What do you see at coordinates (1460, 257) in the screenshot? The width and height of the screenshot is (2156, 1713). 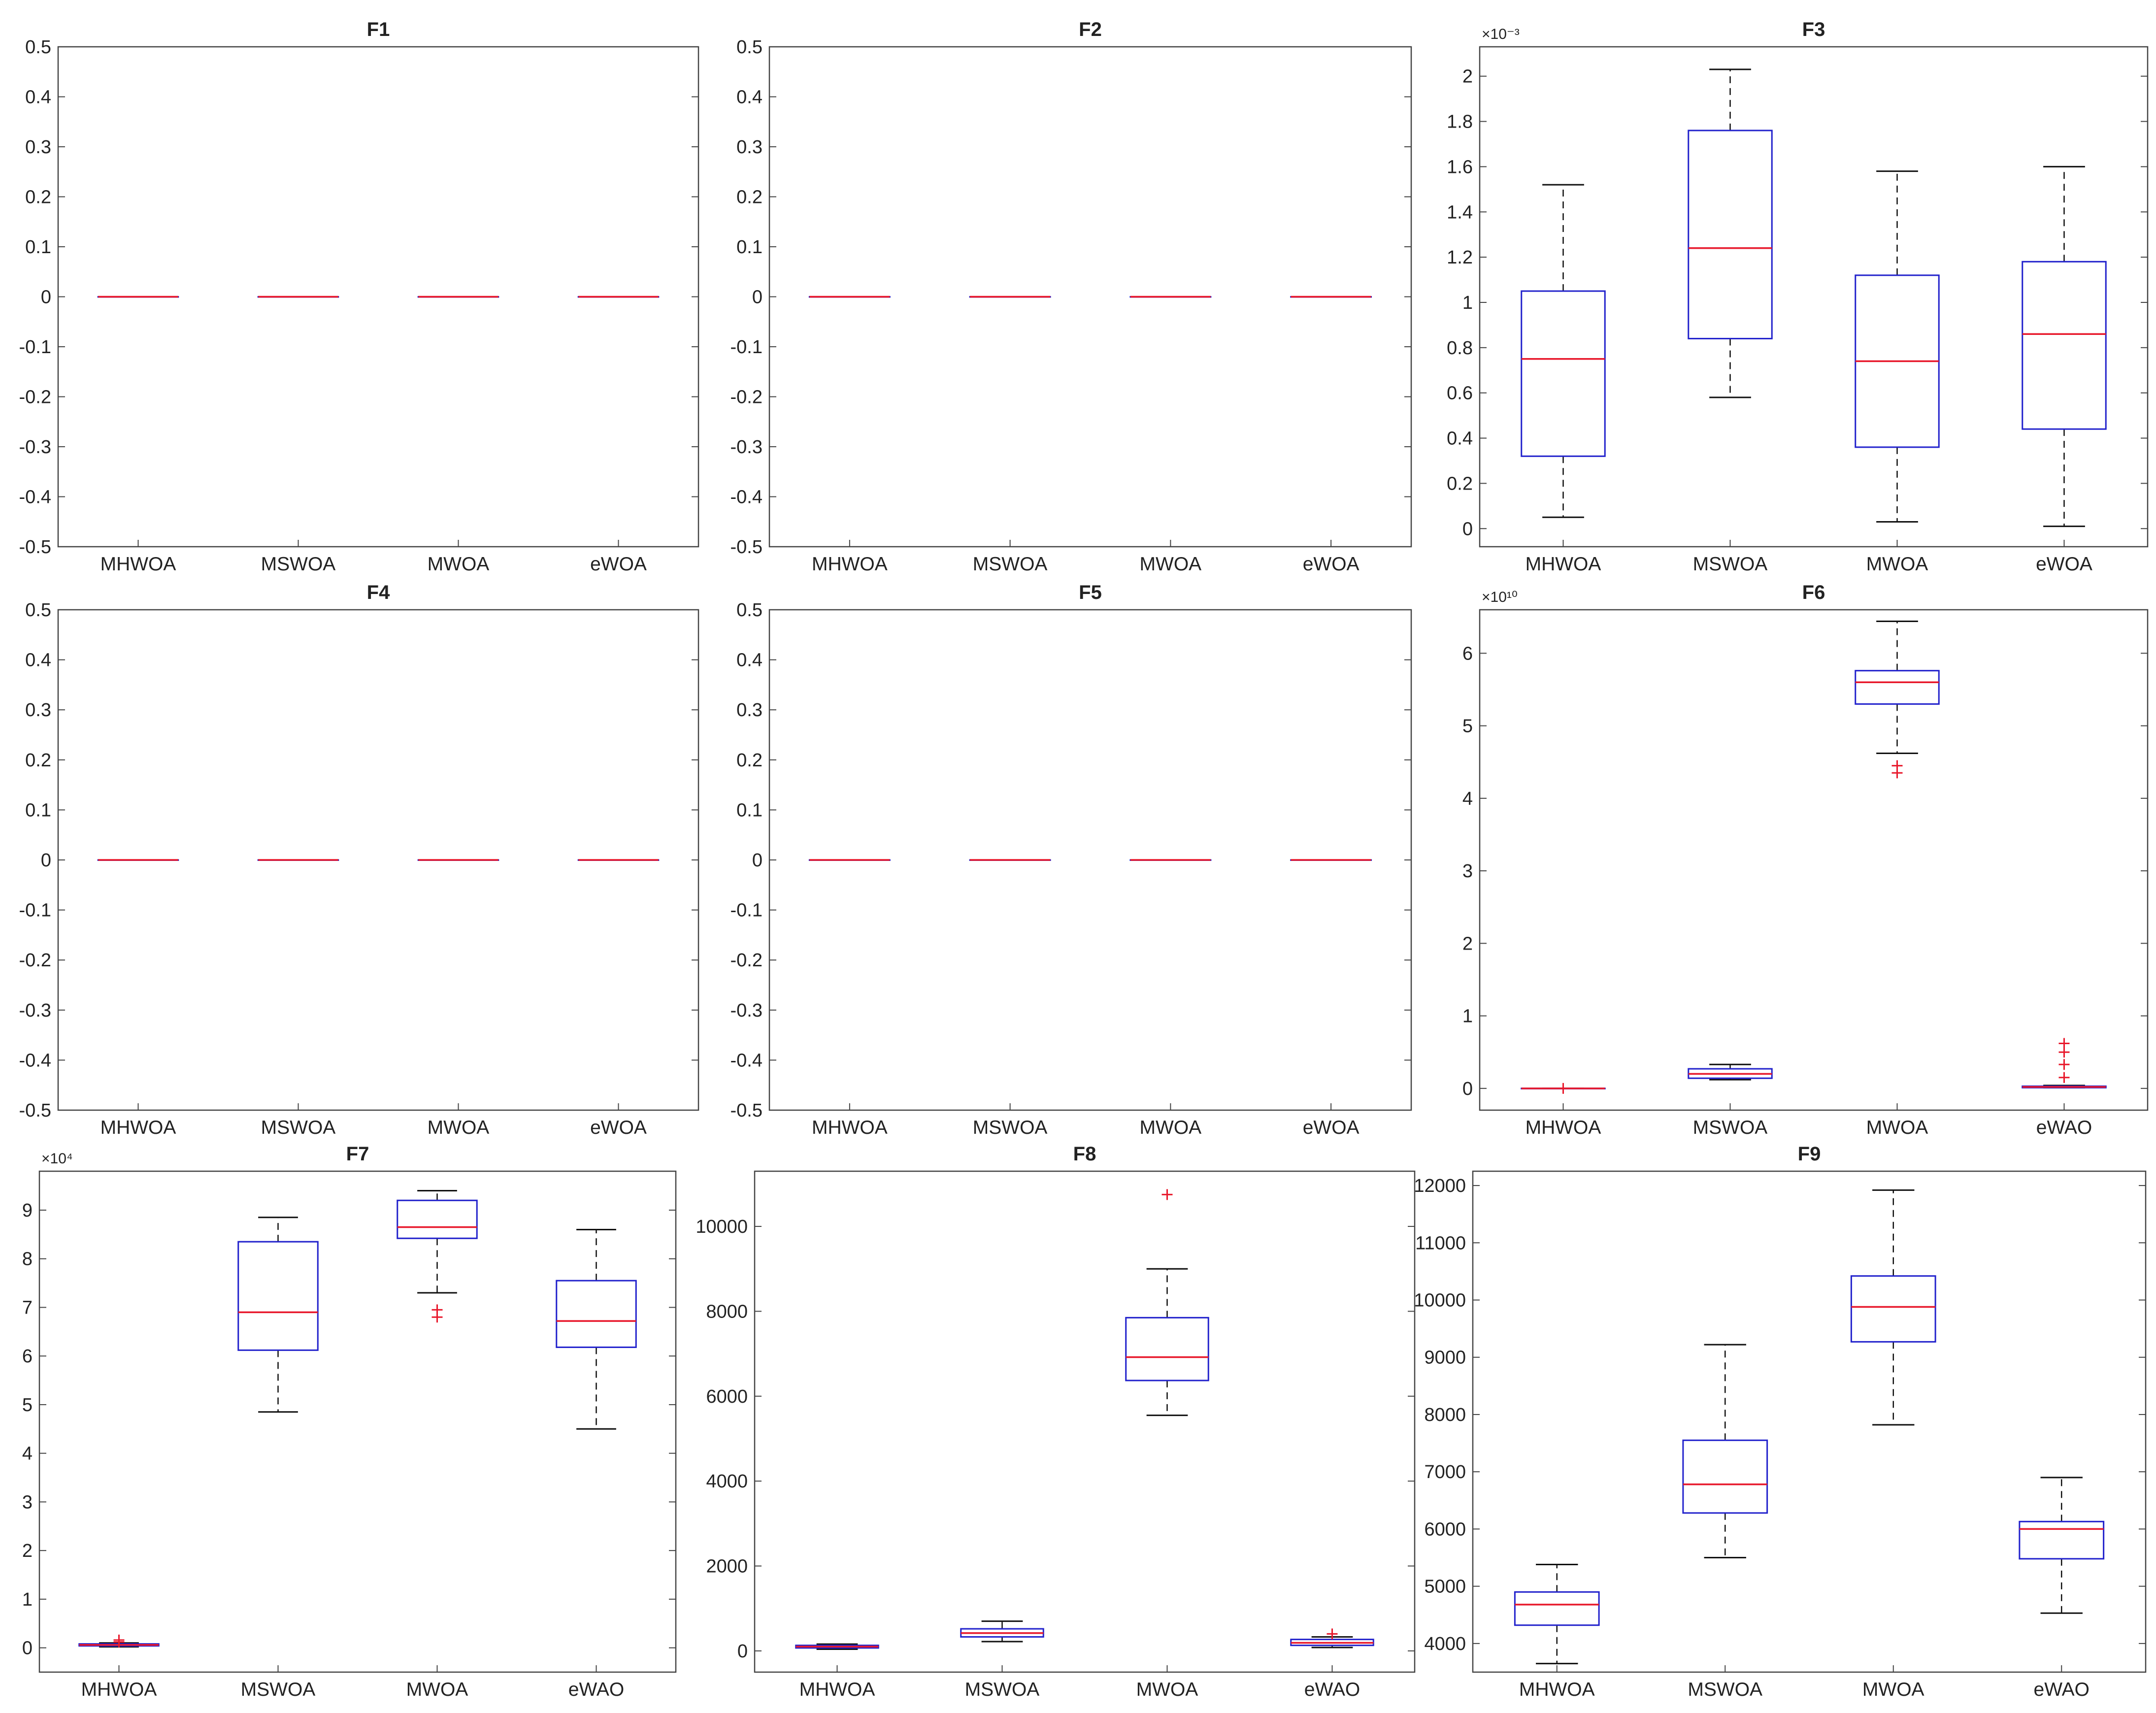 I see `y-tick-label: 1.2` at bounding box center [1460, 257].